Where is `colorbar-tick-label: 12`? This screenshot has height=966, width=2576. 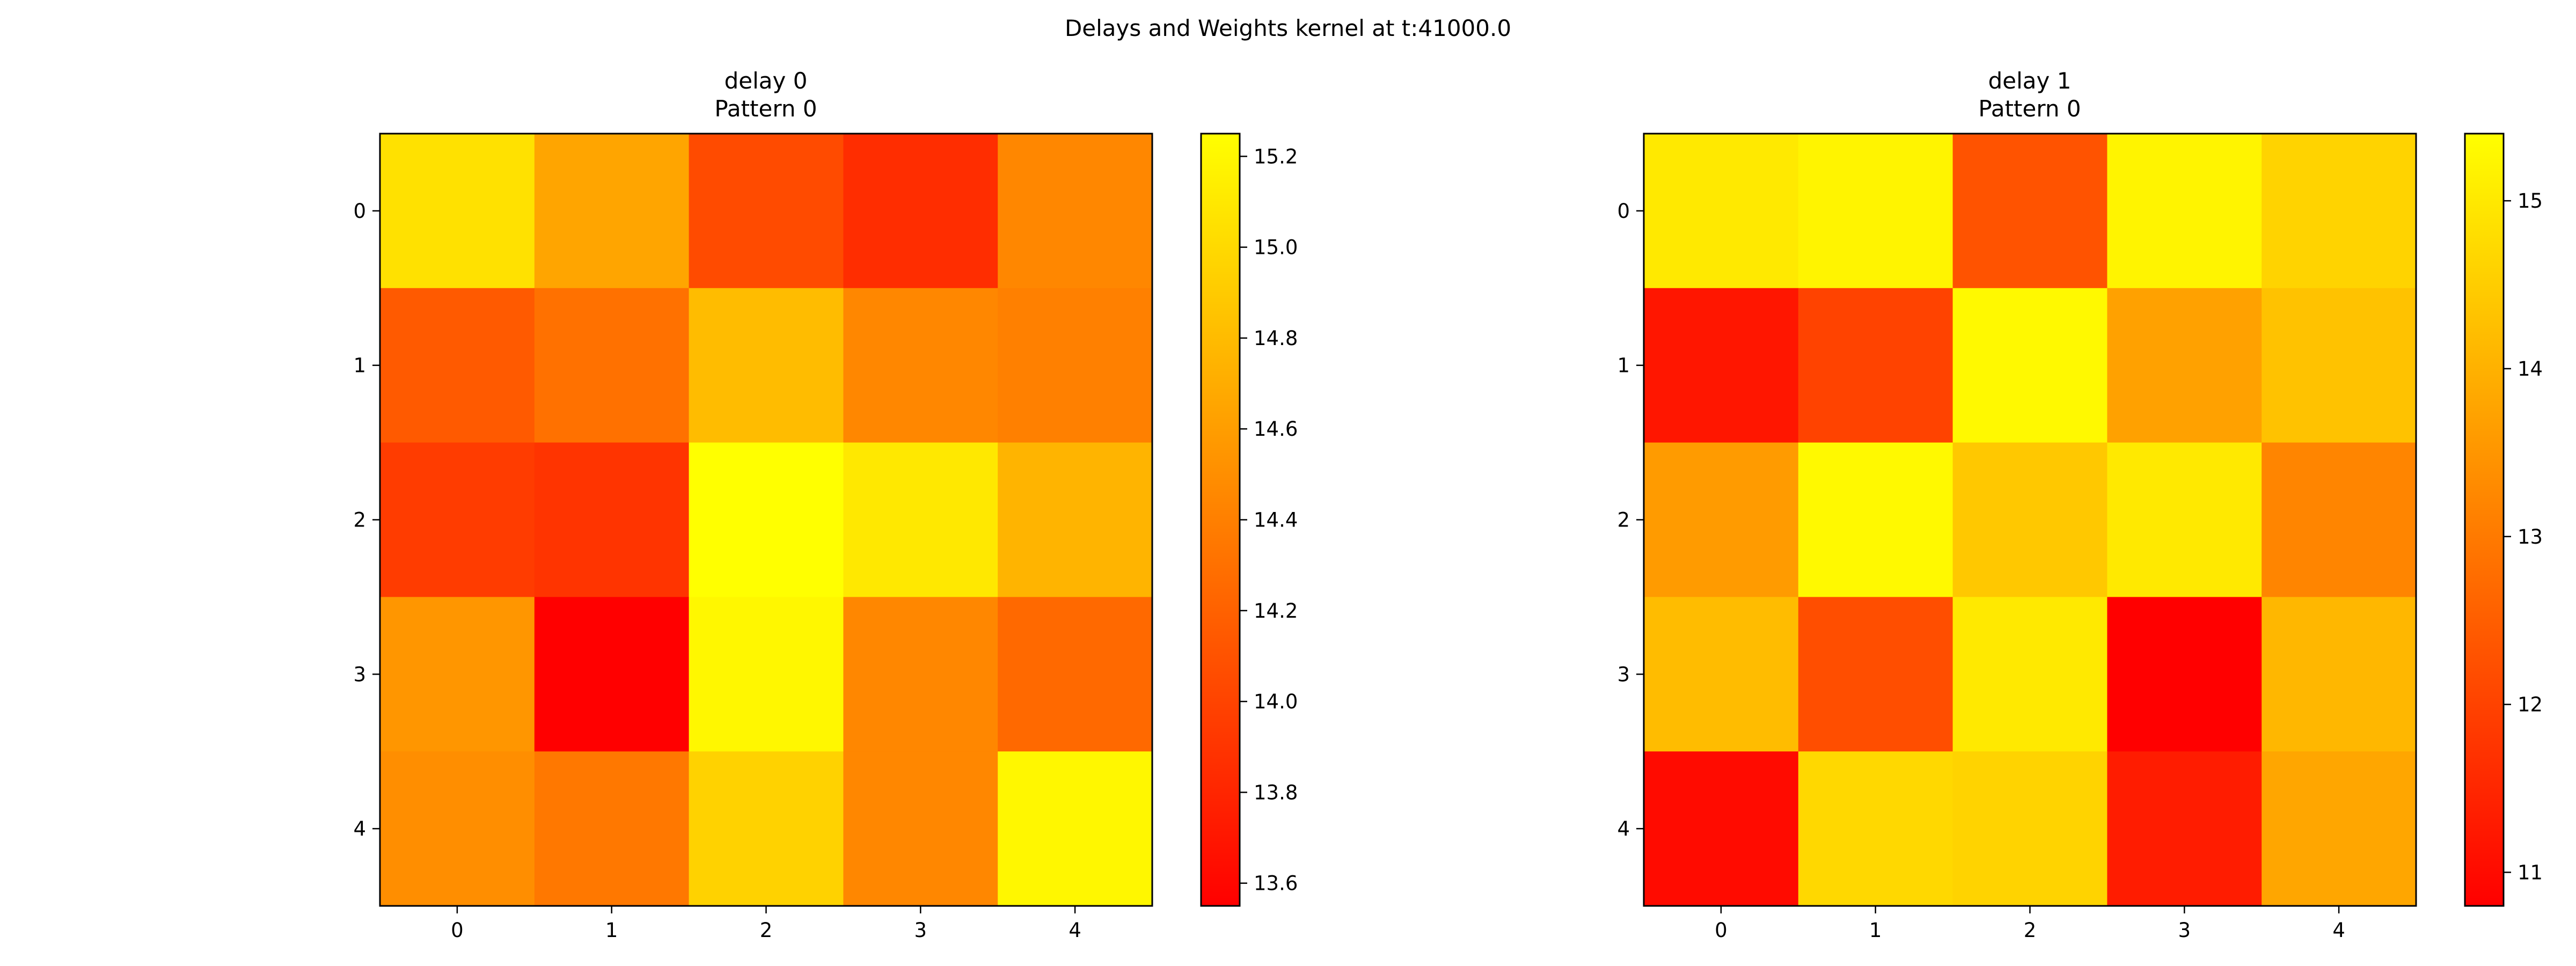 colorbar-tick-label: 12 is located at coordinates (2530, 704).